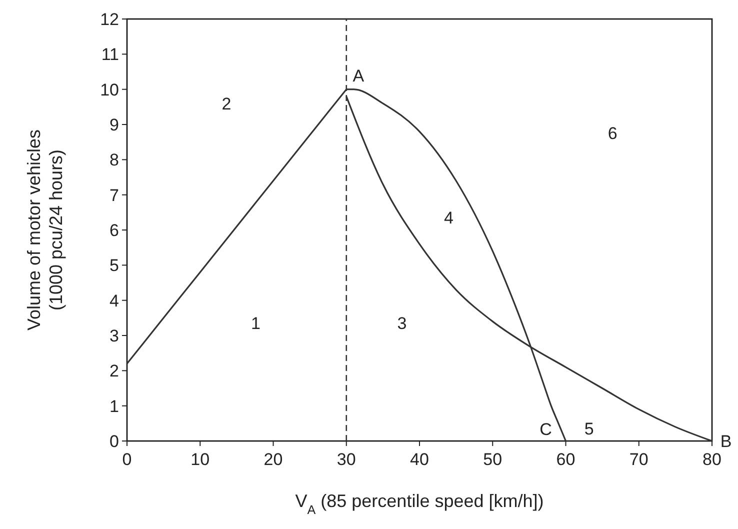 The width and height of the screenshot is (738, 529). I want to click on y-tick-label: 4, so click(114, 300).